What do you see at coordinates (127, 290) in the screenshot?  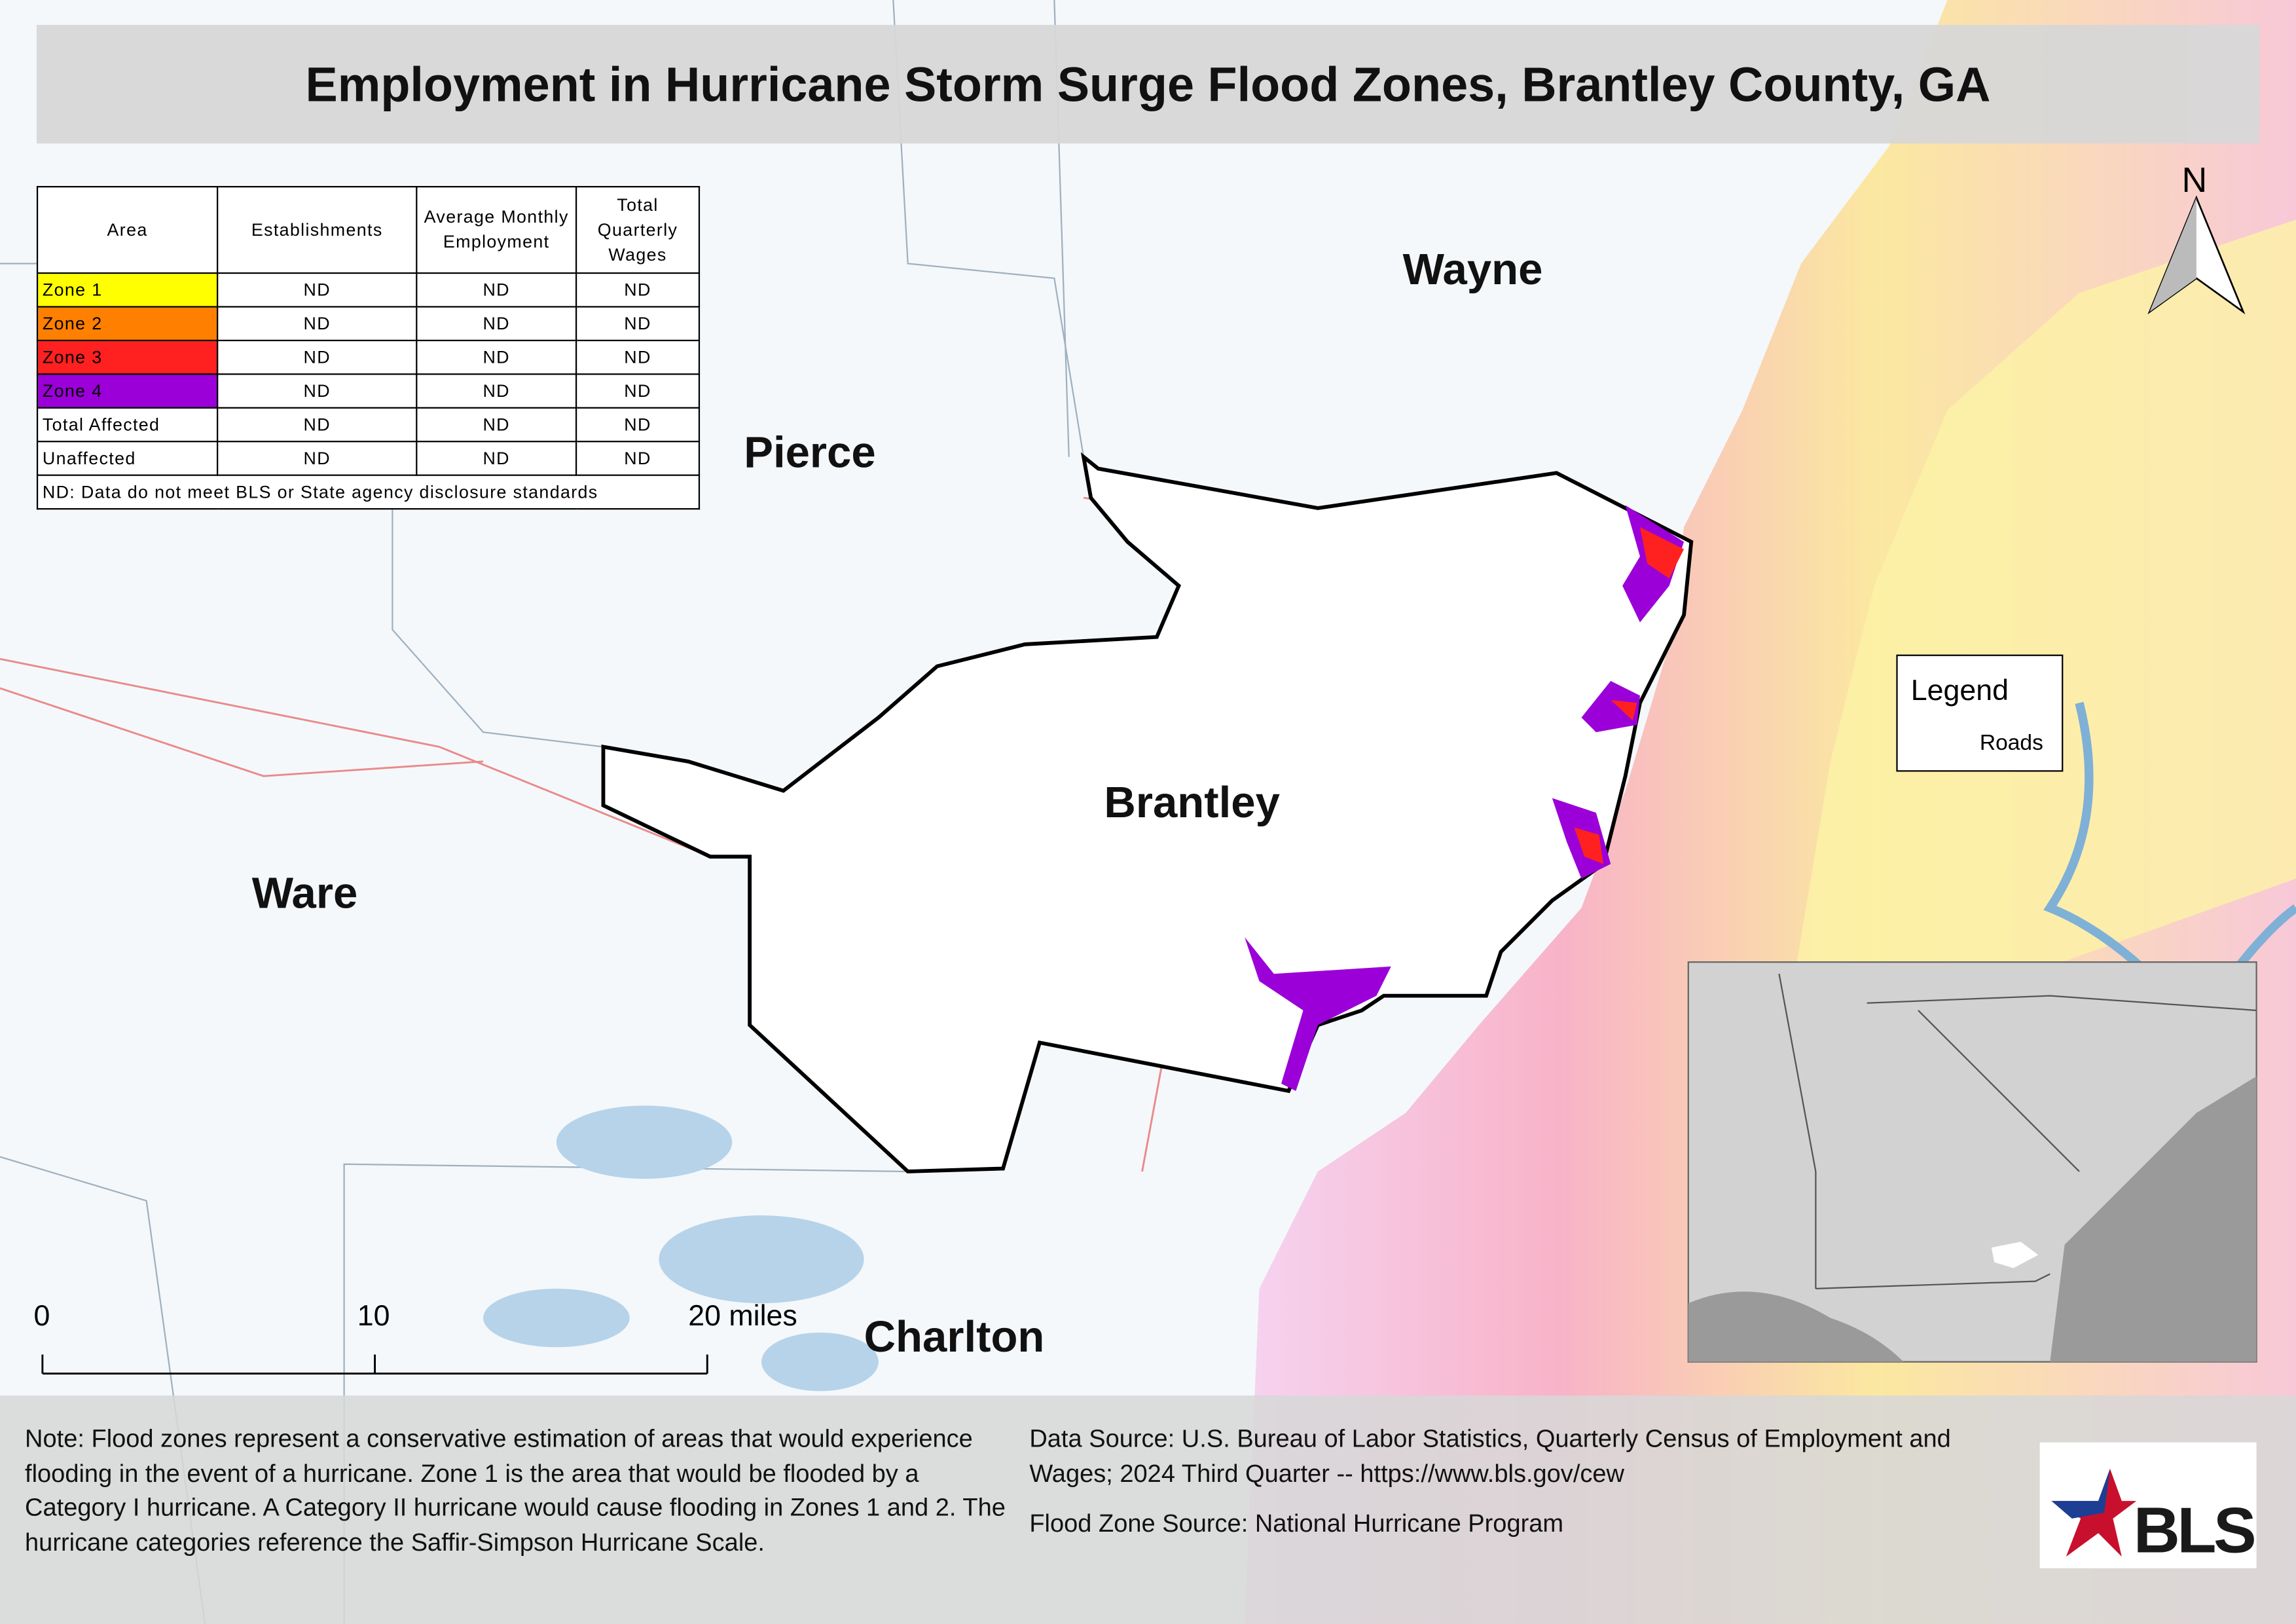 I see `area-cell: Zone 1` at bounding box center [127, 290].